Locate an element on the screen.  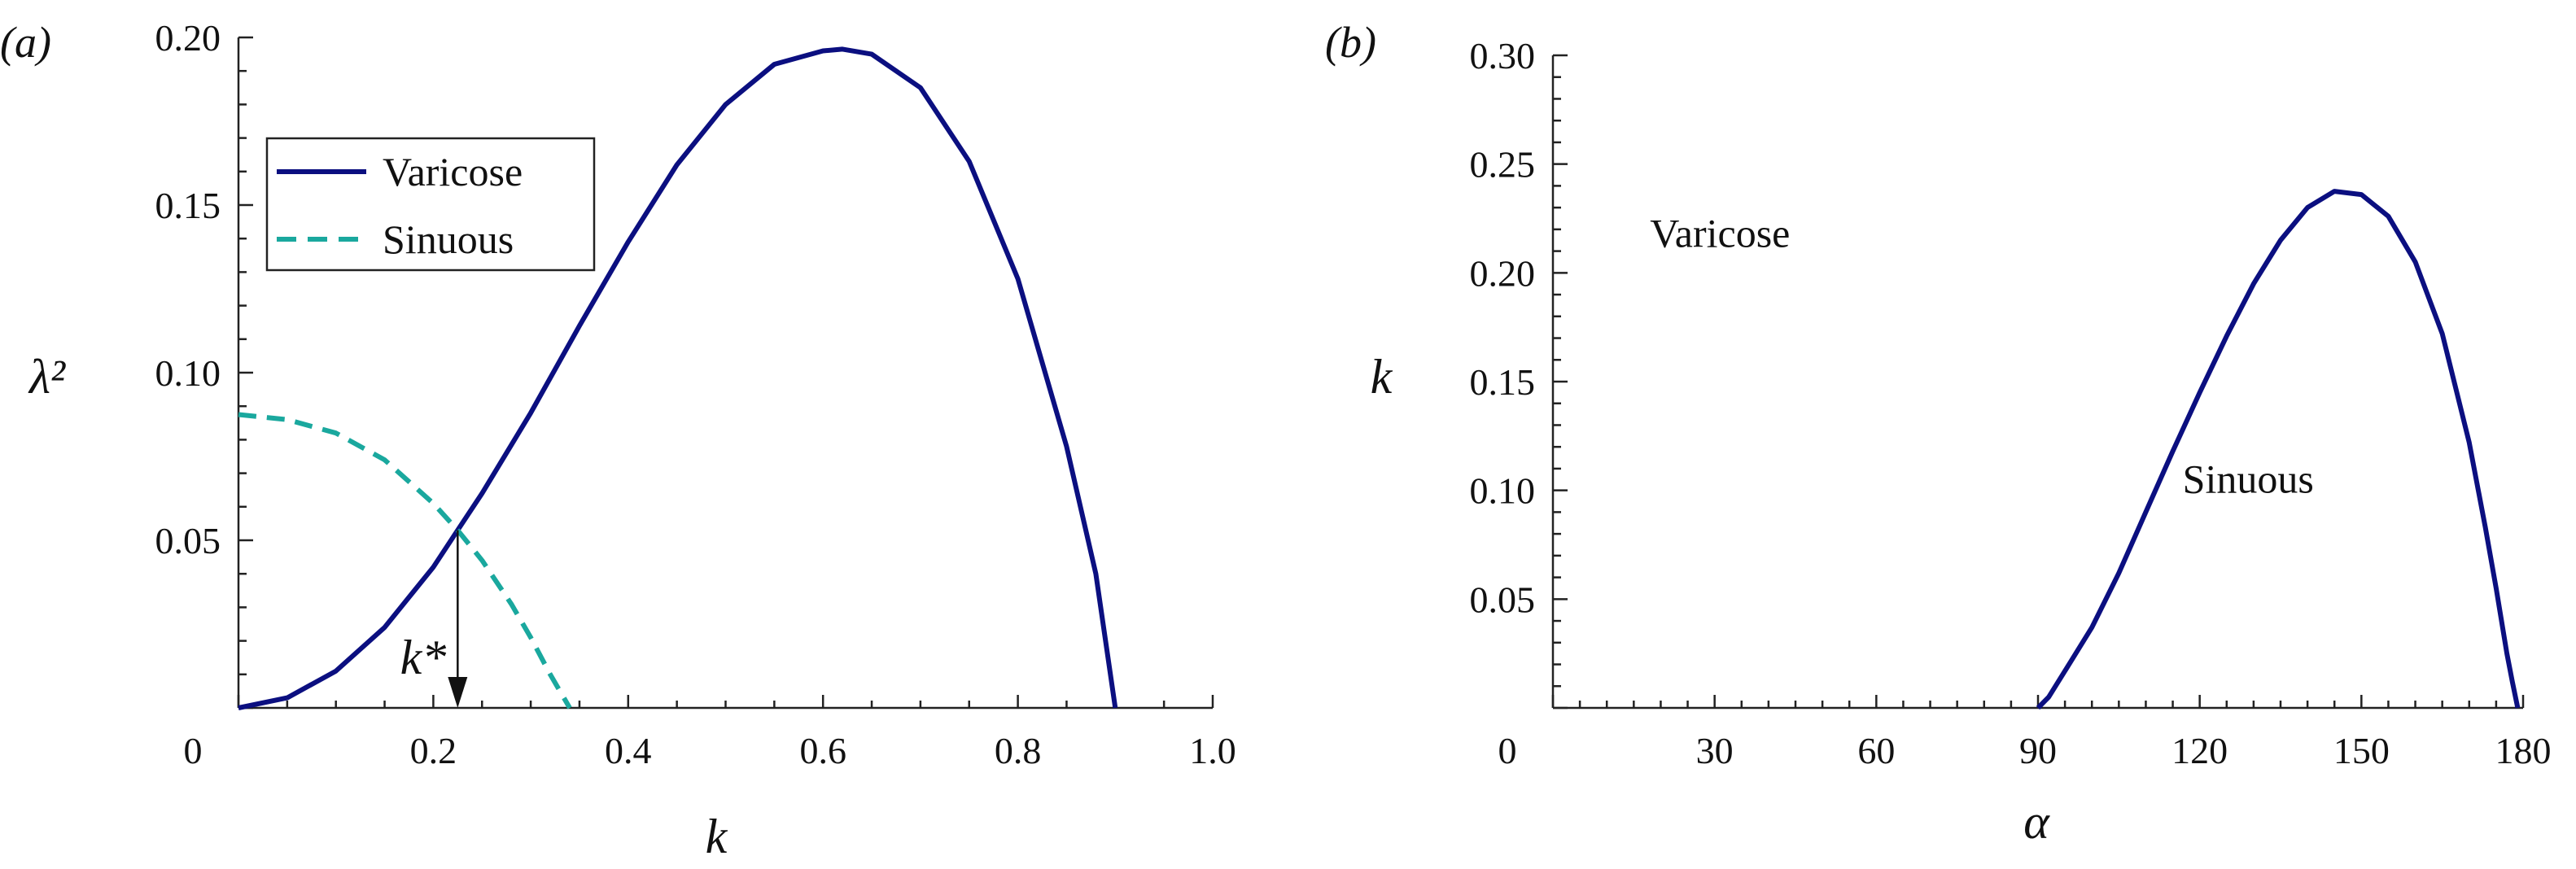
x-tick-label: 0.4 is located at coordinates (628, 750).